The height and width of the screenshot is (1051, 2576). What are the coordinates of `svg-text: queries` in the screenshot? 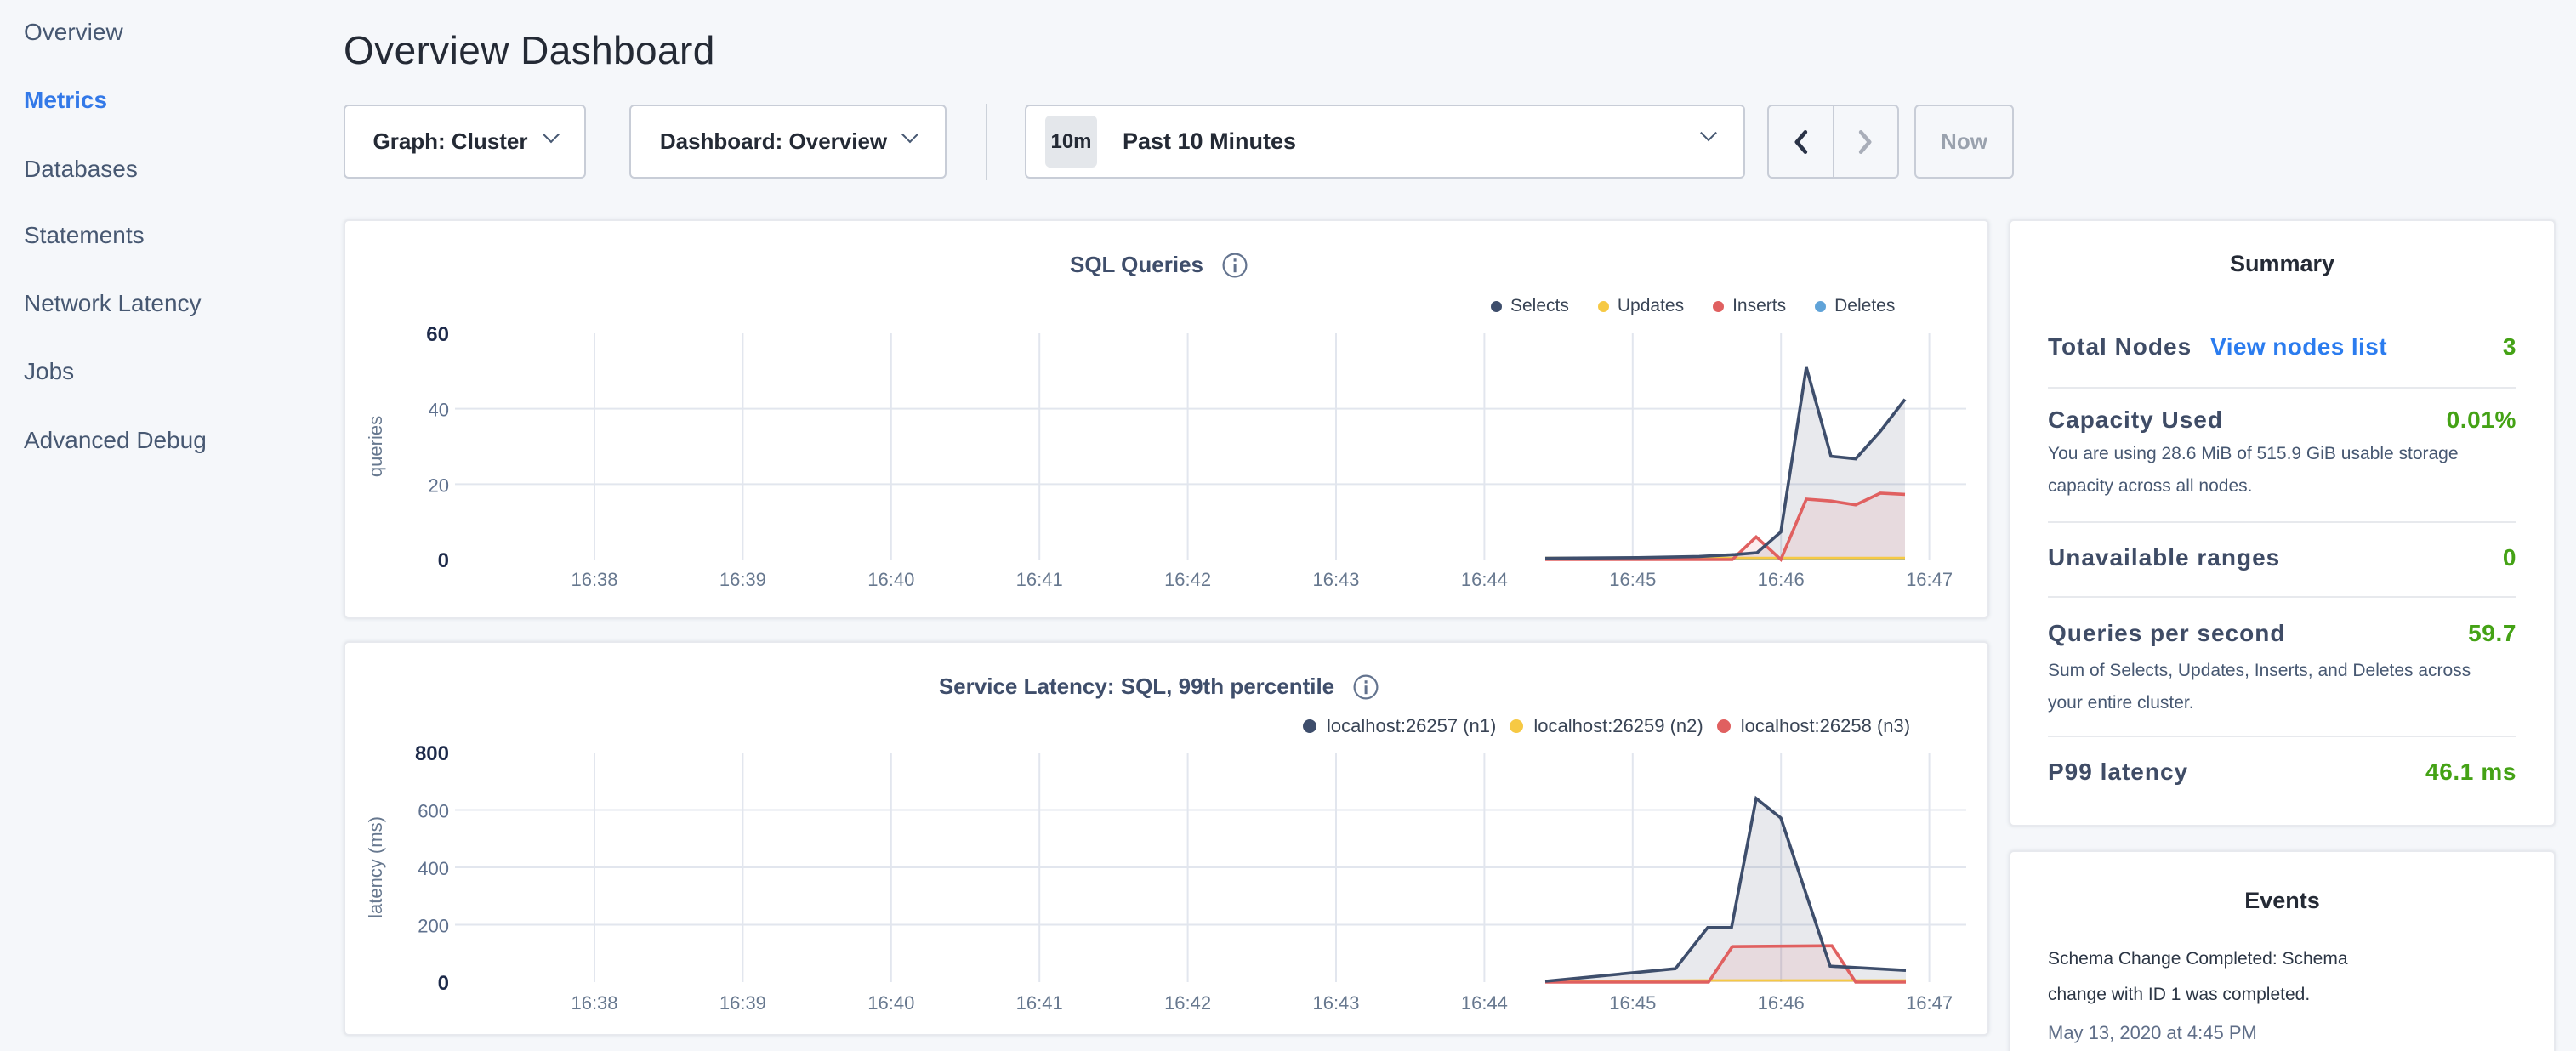 It's located at (375, 446).